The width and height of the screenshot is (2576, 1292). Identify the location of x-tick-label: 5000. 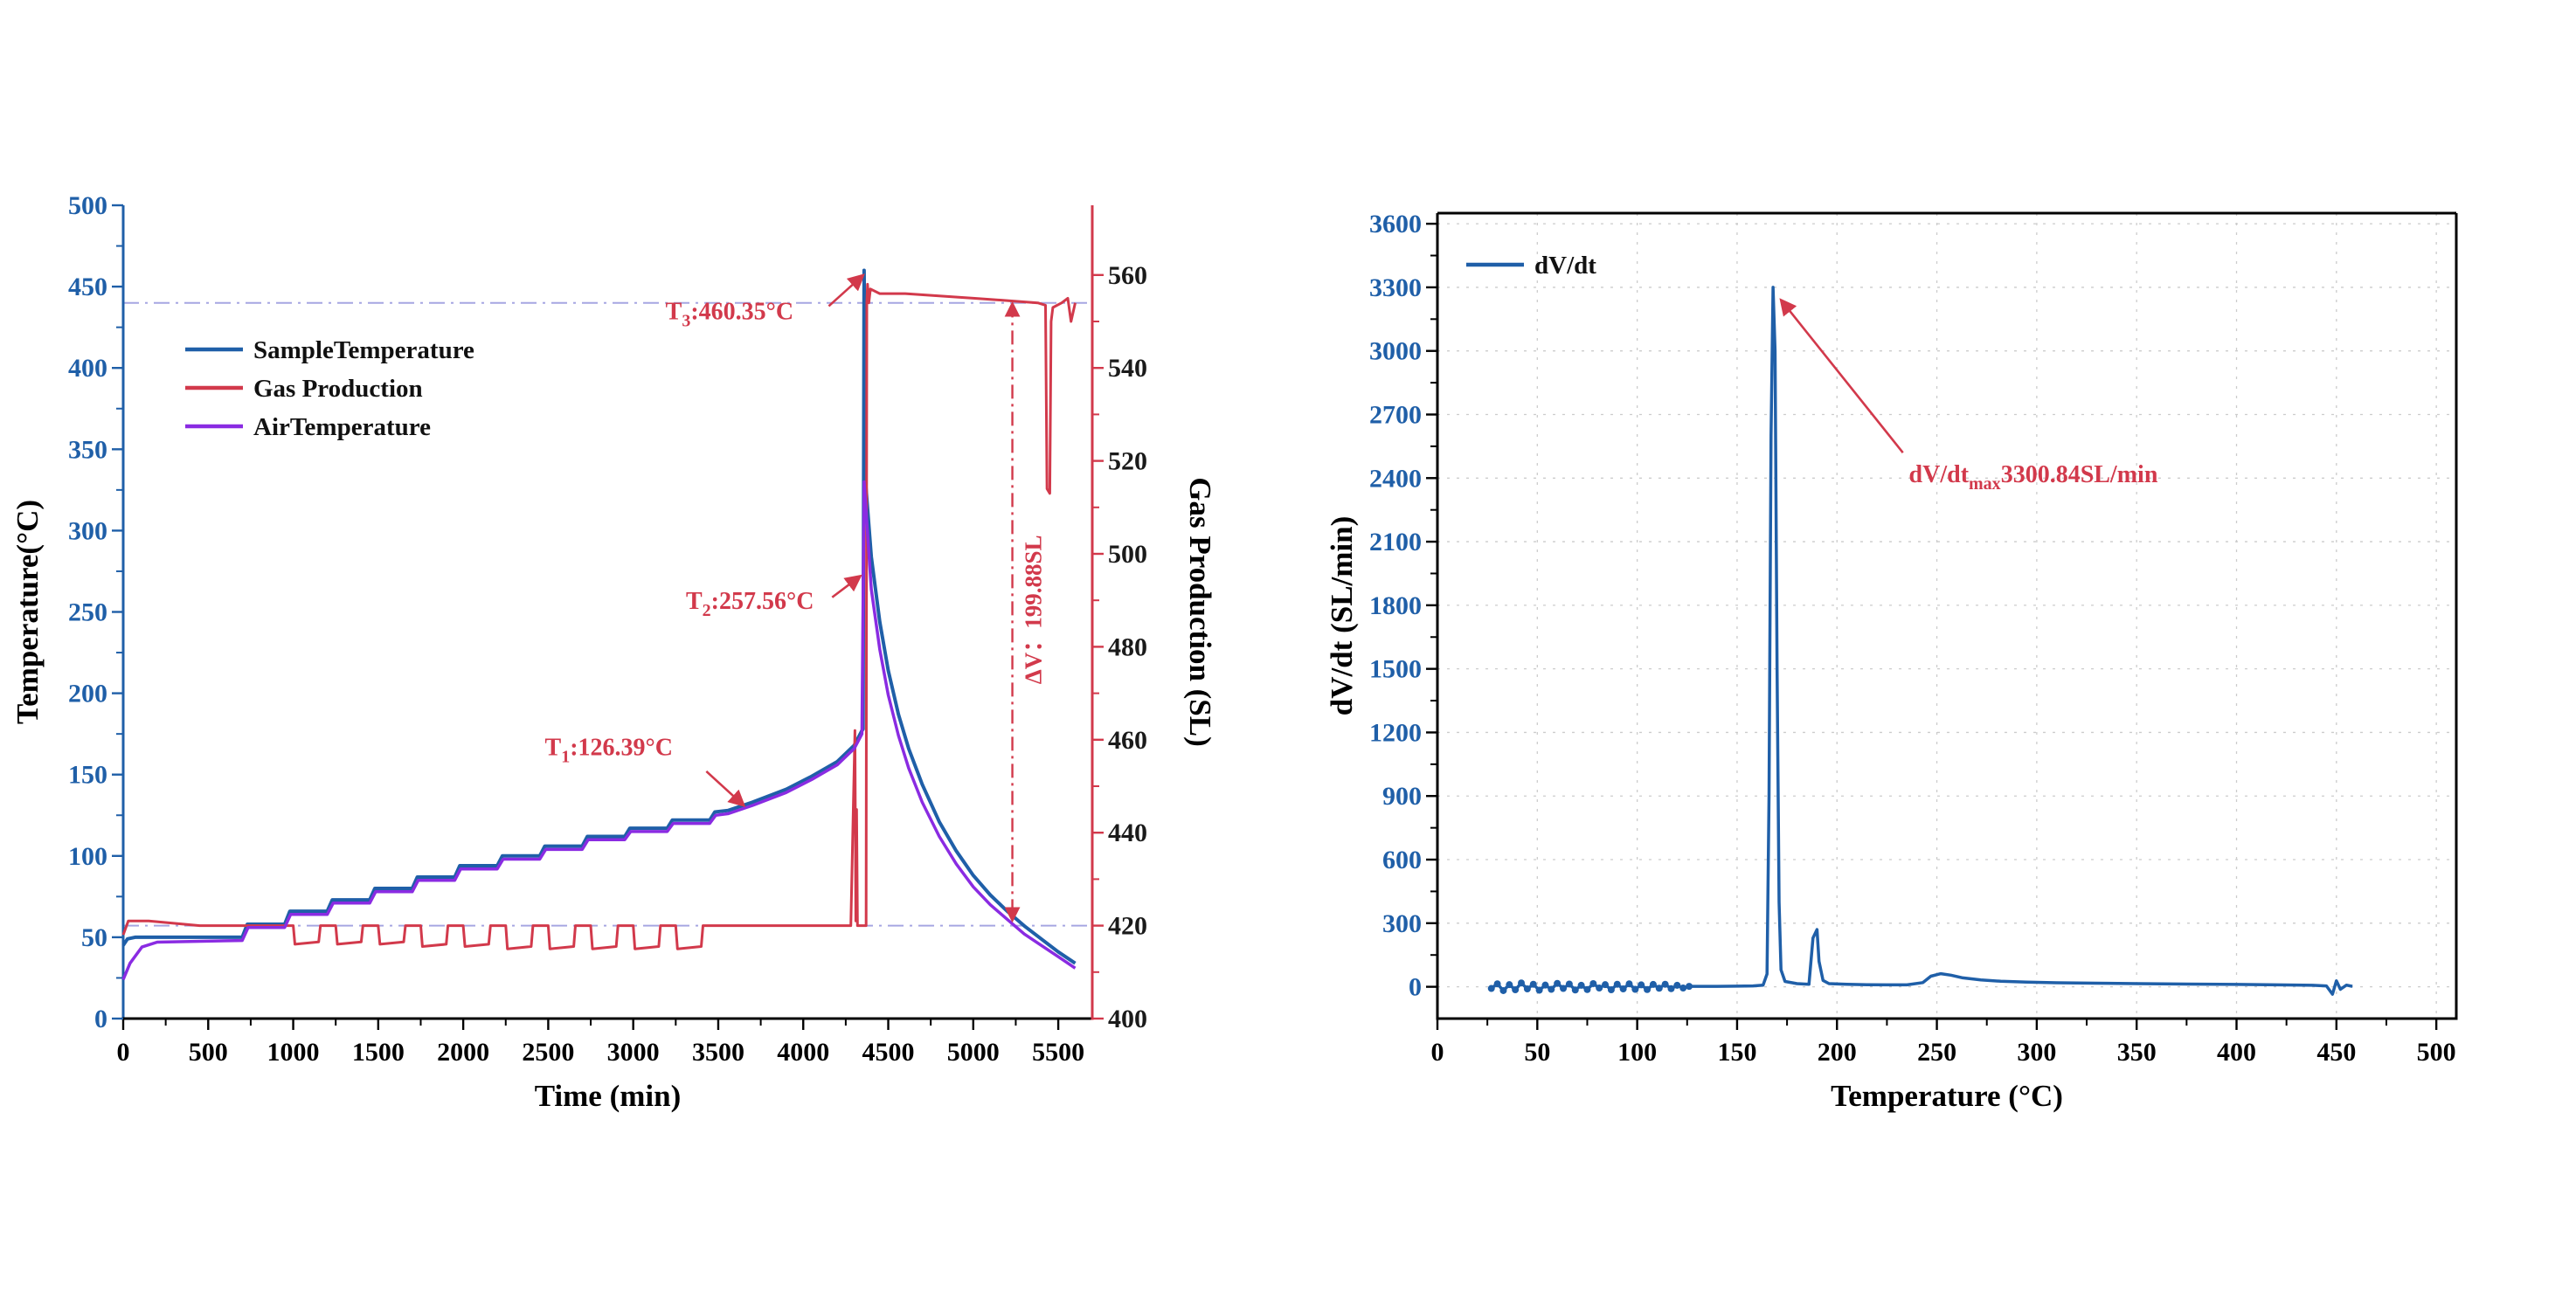
(973, 1052).